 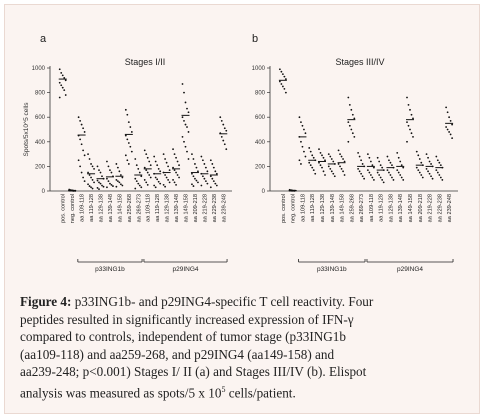 I want to click on x-tick-label: aa 119-128, so click(x=92, y=208).